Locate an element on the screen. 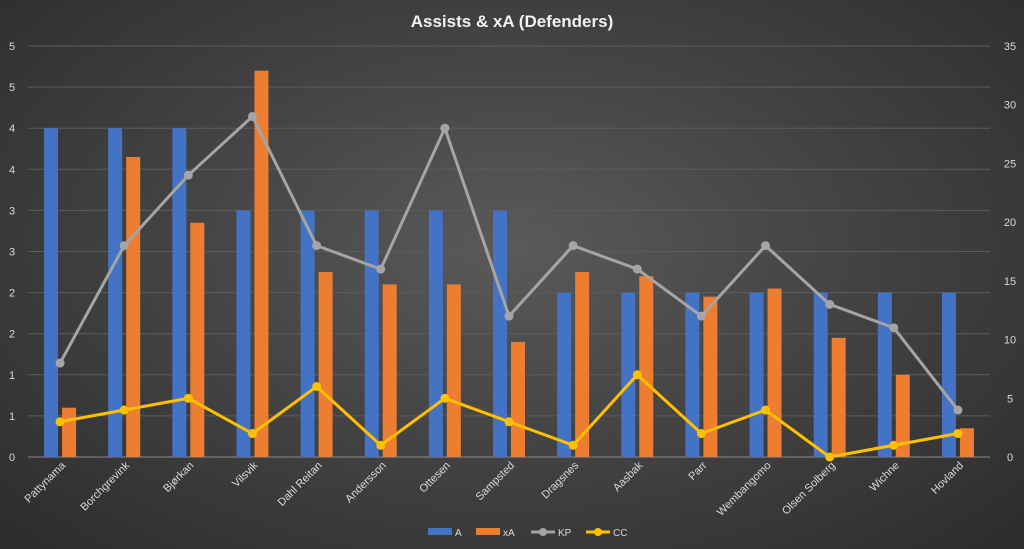  category-label: Sampsted is located at coordinates (496, 482).